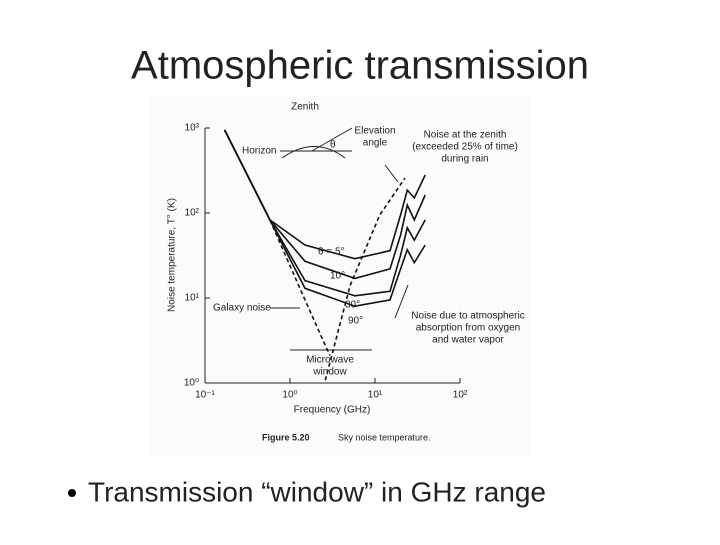 The image size is (720, 545). I want to click on annotation: and water vapor, so click(468, 340).